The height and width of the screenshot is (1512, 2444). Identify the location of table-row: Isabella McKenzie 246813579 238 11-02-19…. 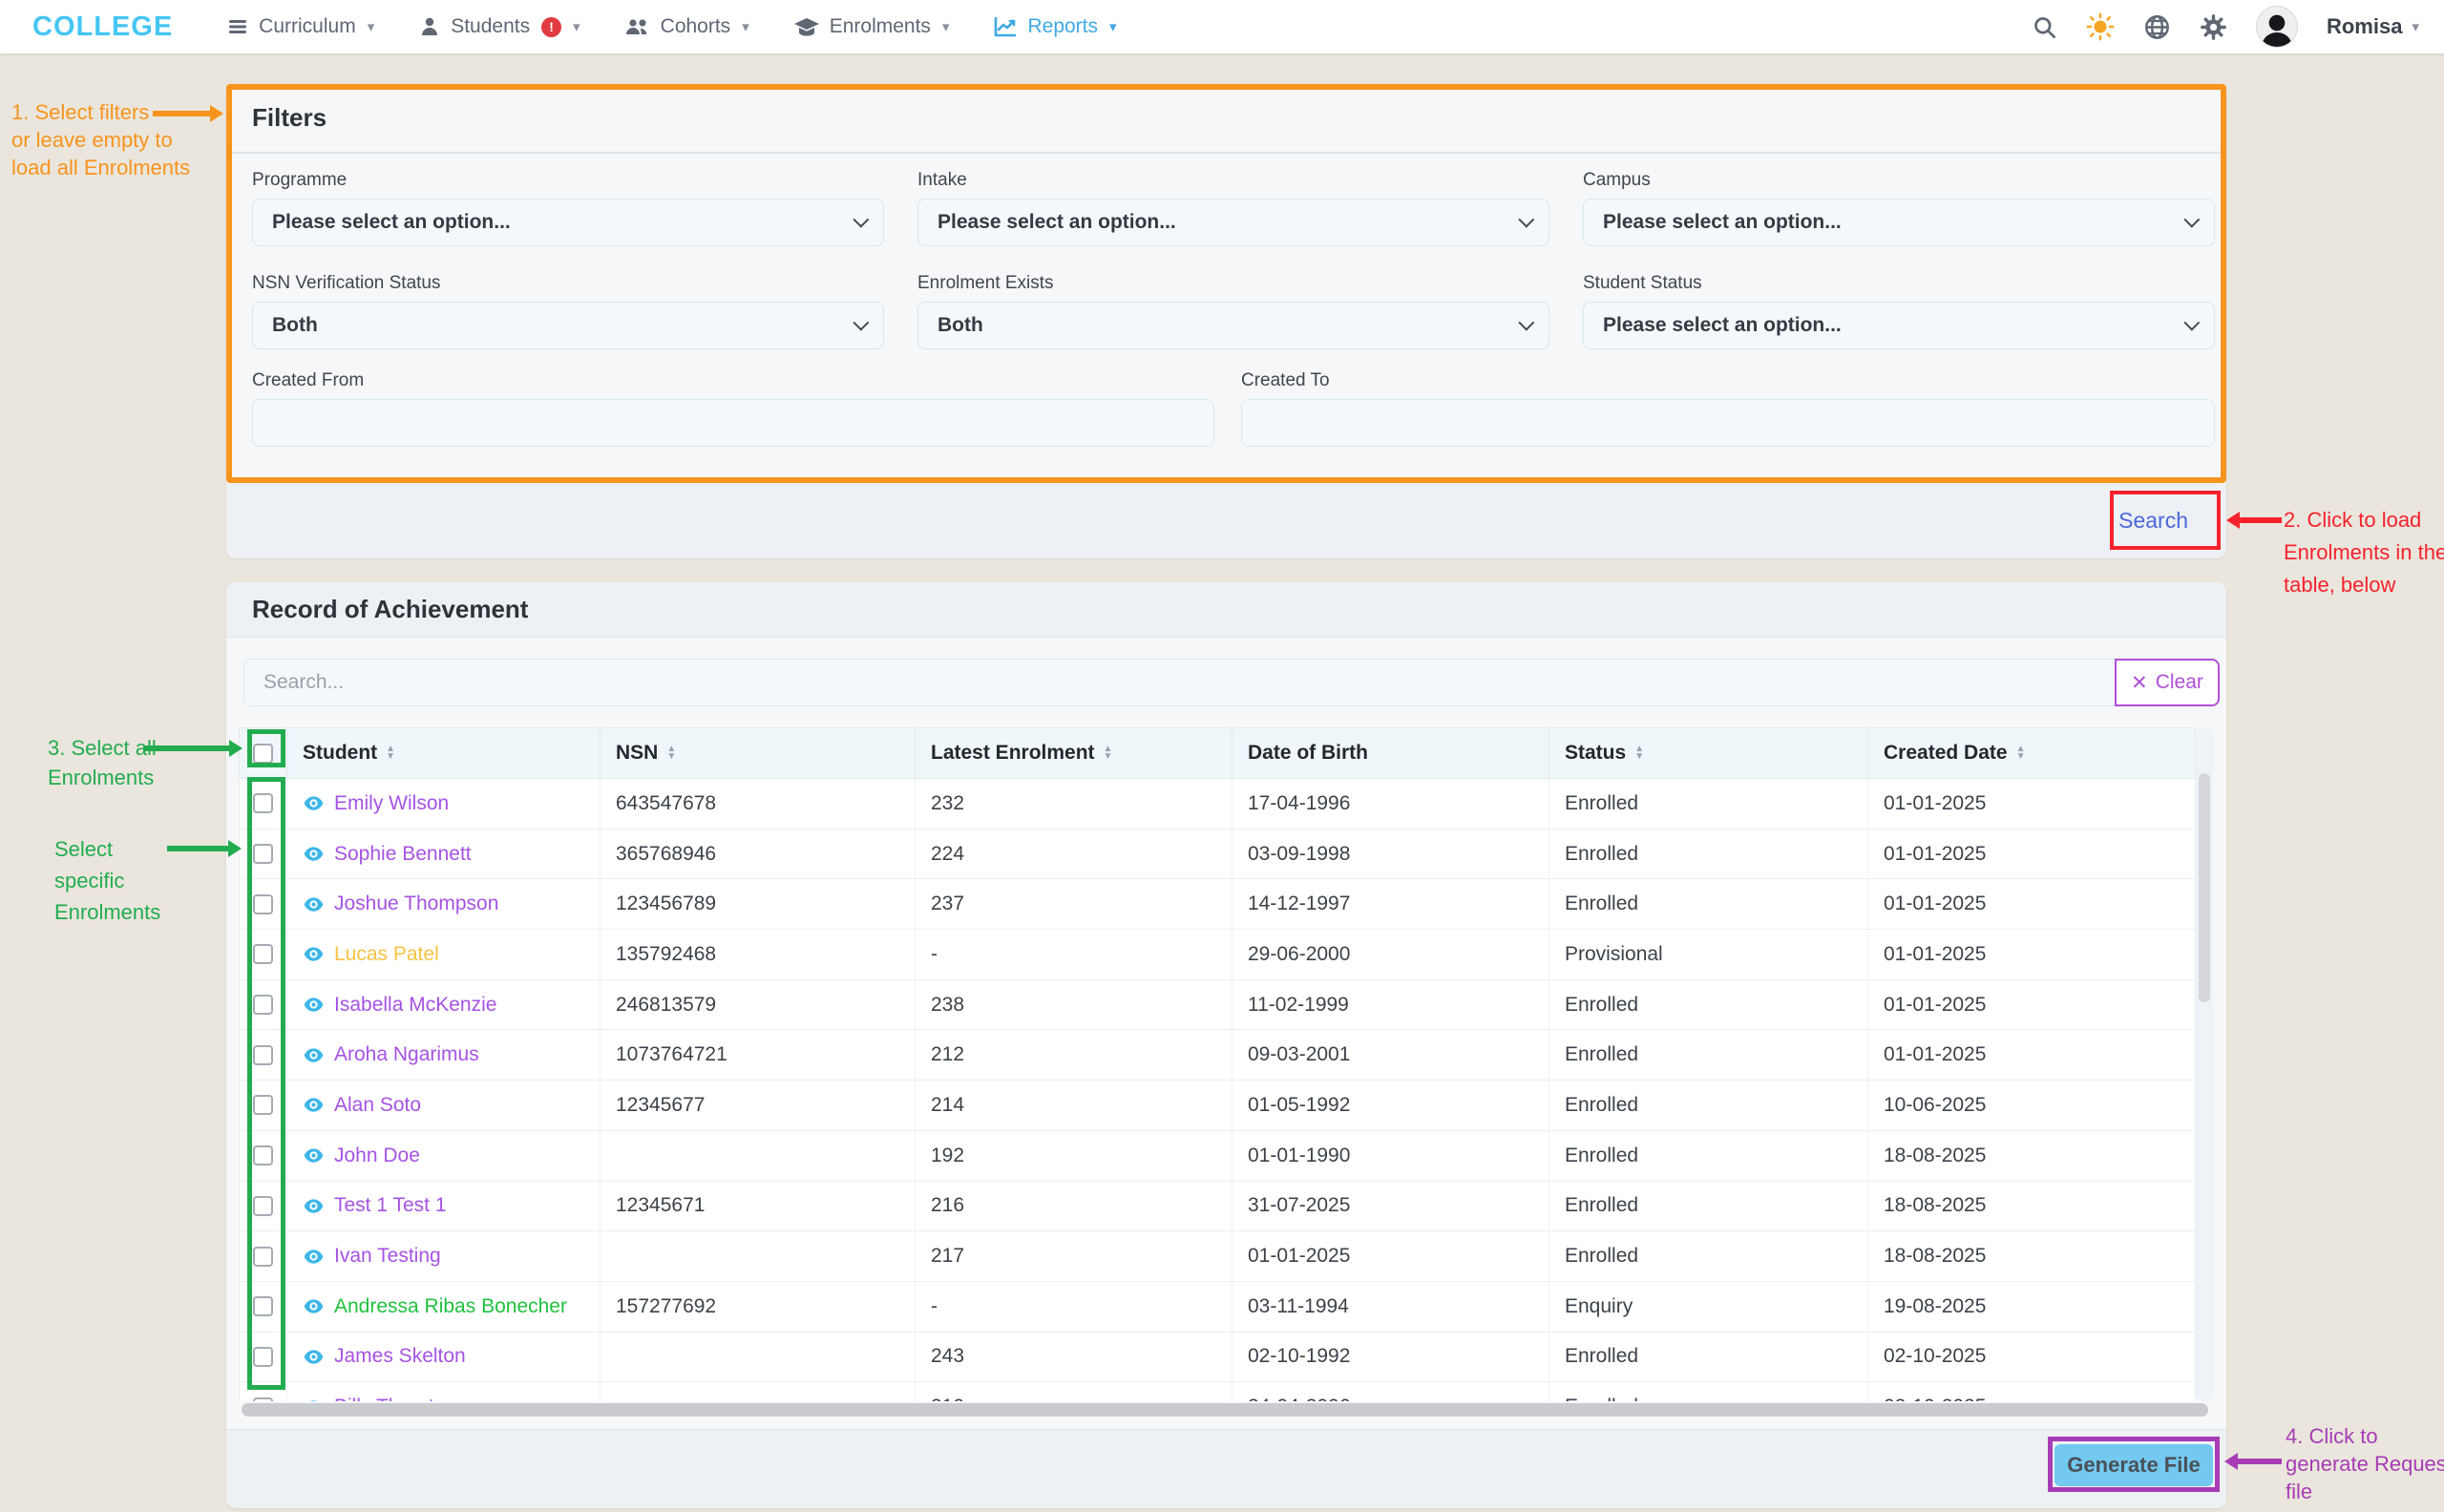
(1217, 1005).